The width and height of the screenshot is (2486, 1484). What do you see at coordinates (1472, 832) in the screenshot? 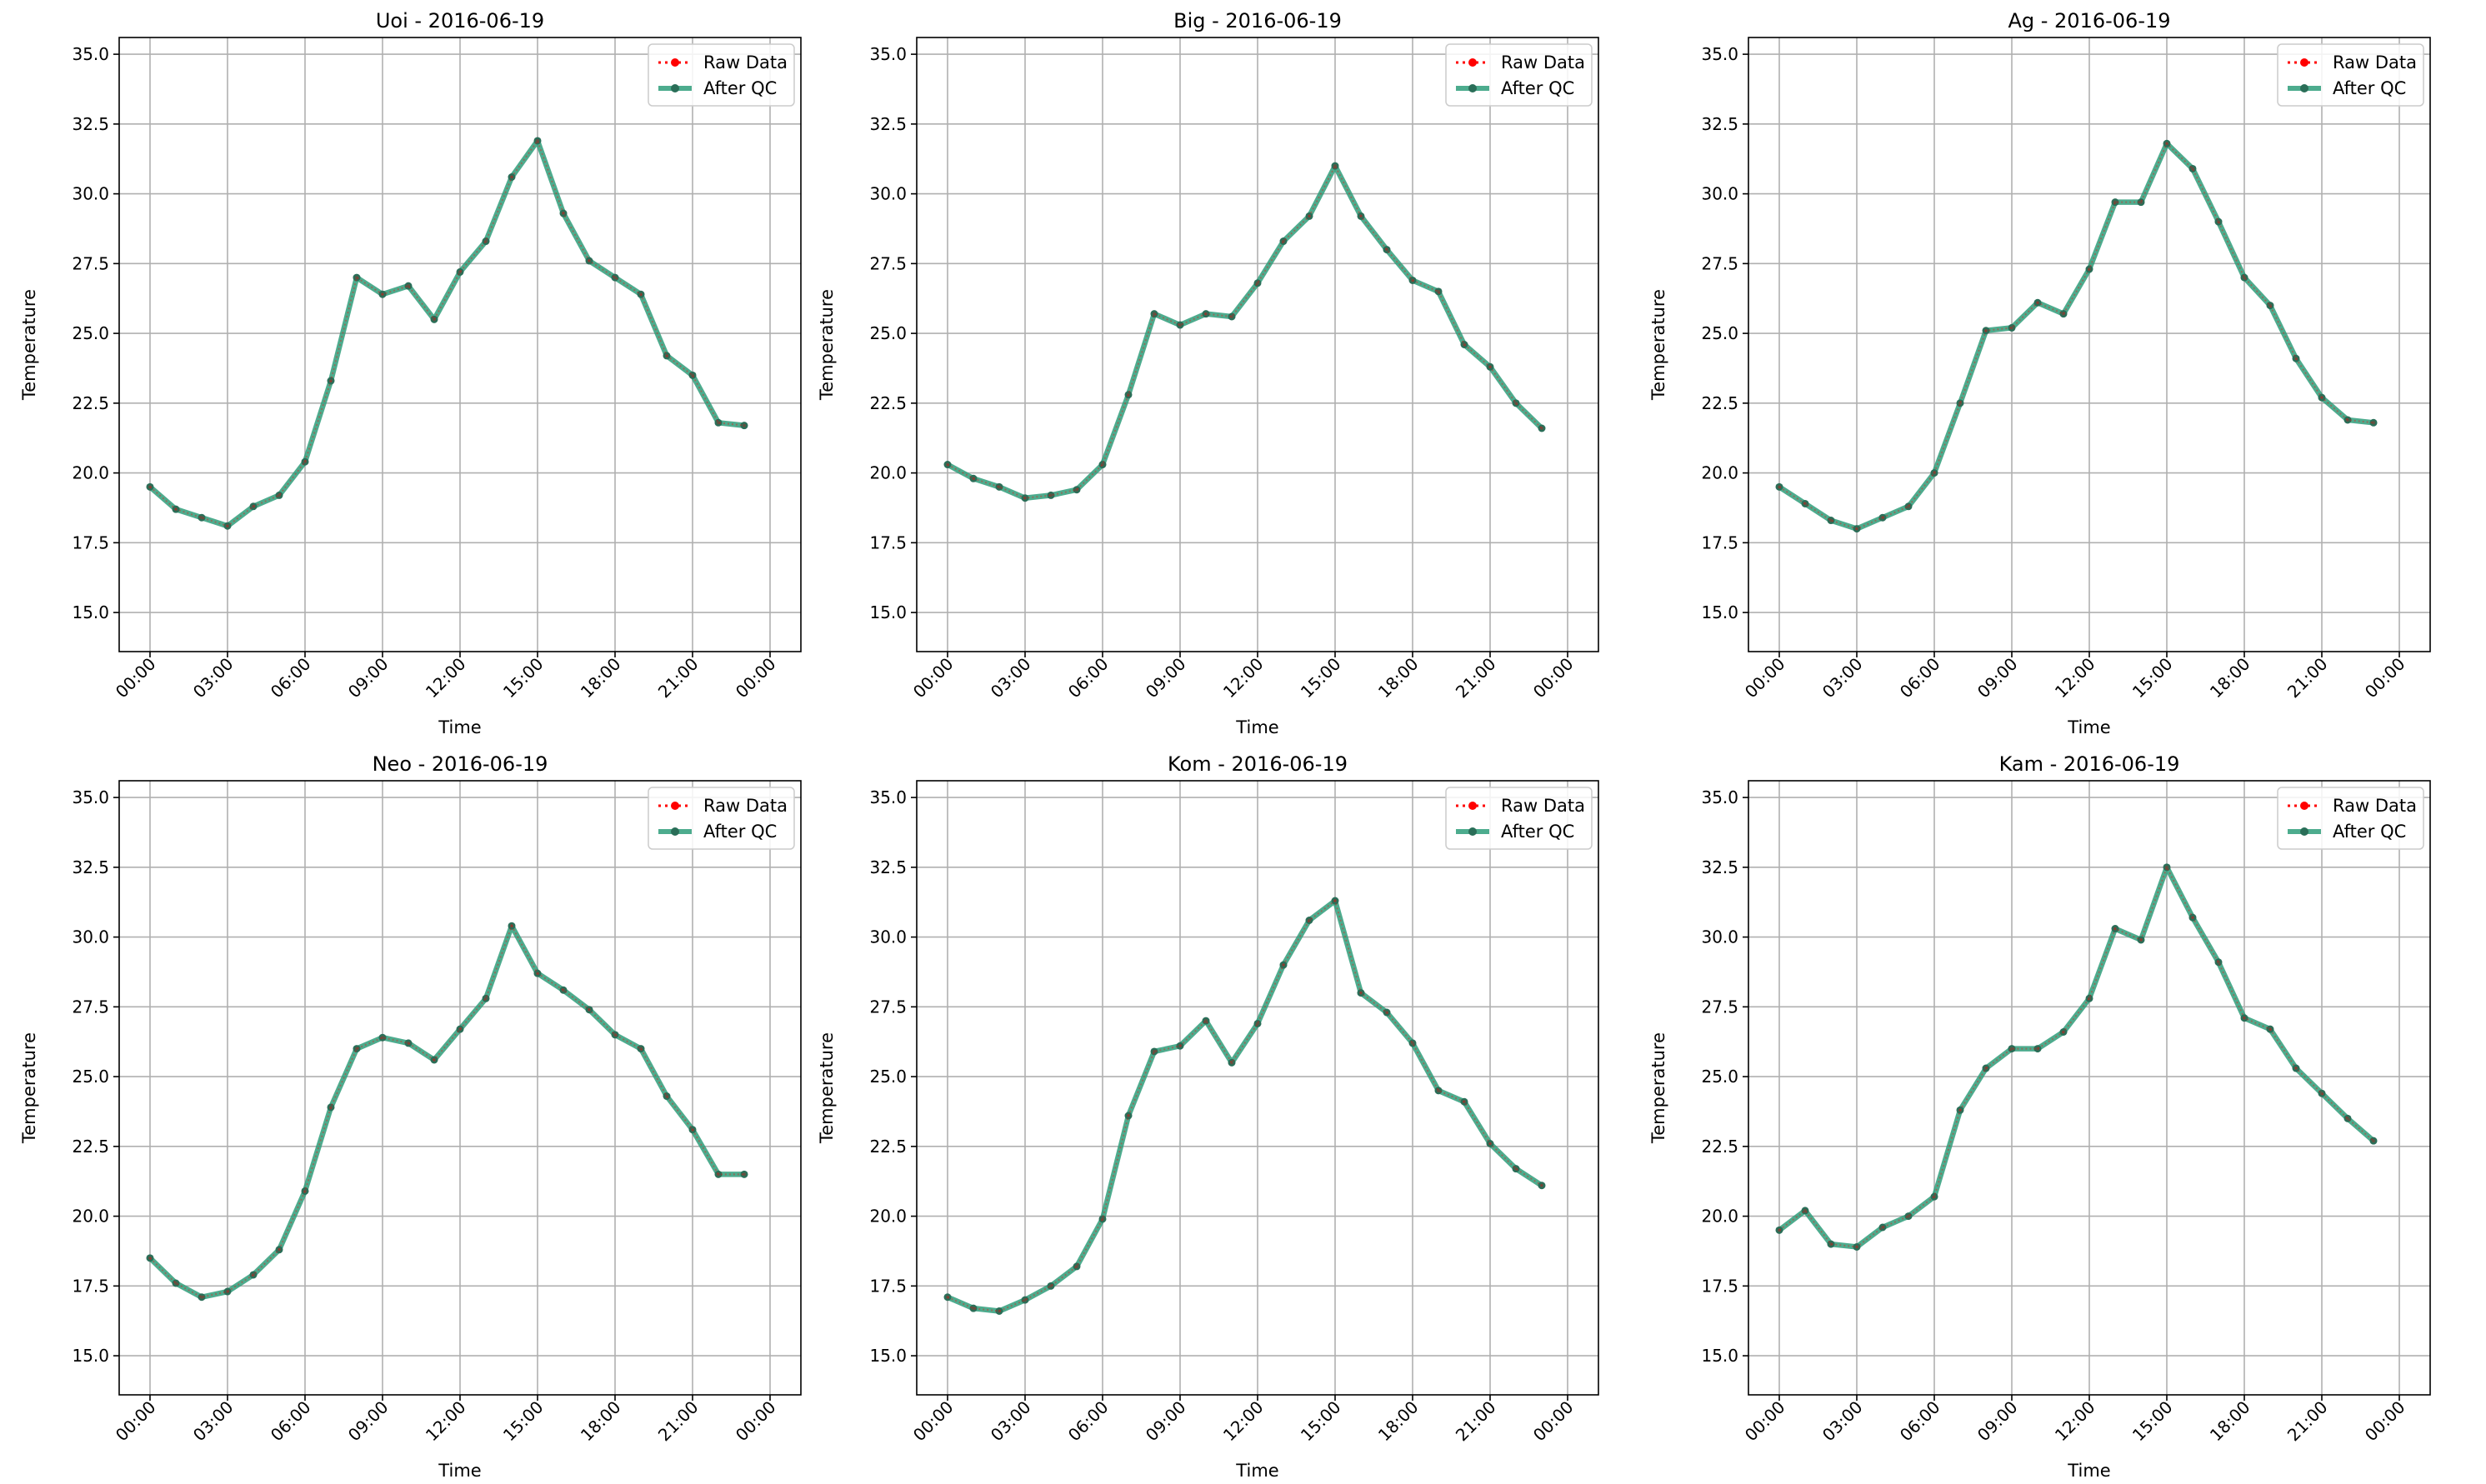
I see `legend-qc-marker` at bounding box center [1472, 832].